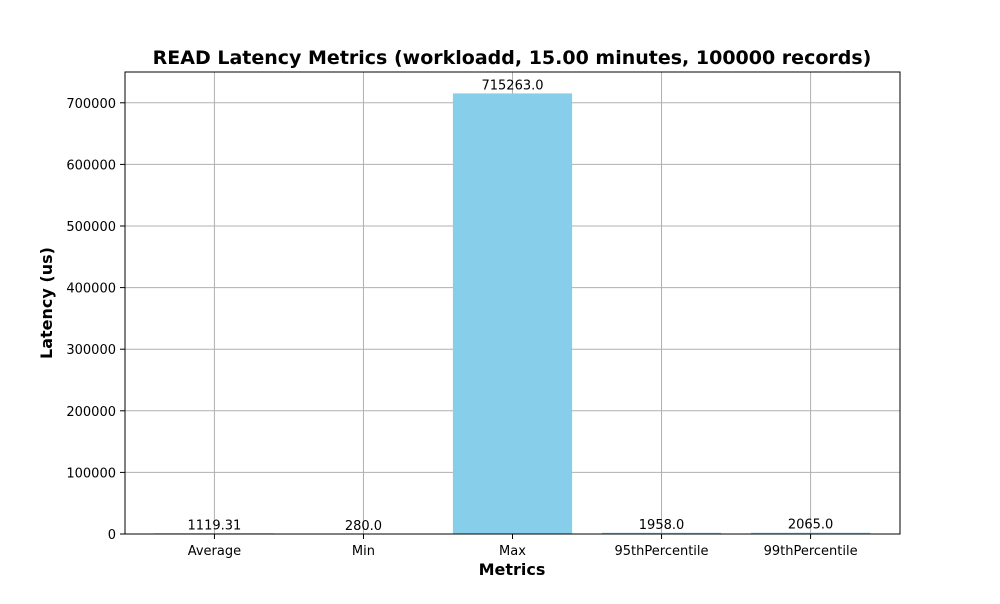 Image resolution: width=1000 pixels, height=604 pixels. What do you see at coordinates (91, 473) in the screenshot?
I see `y-tick-label: 100000` at bounding box center [91, 473].